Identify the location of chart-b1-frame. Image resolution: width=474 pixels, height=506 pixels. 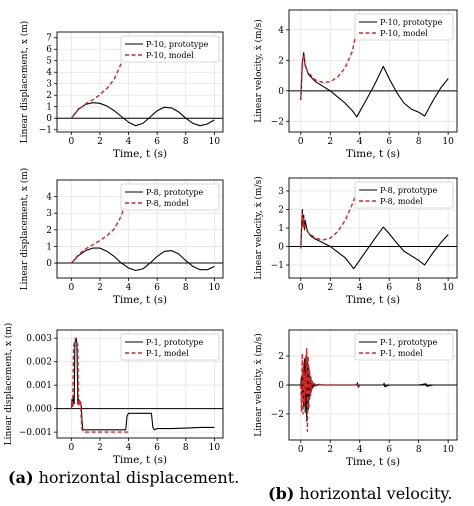
(373, 71).